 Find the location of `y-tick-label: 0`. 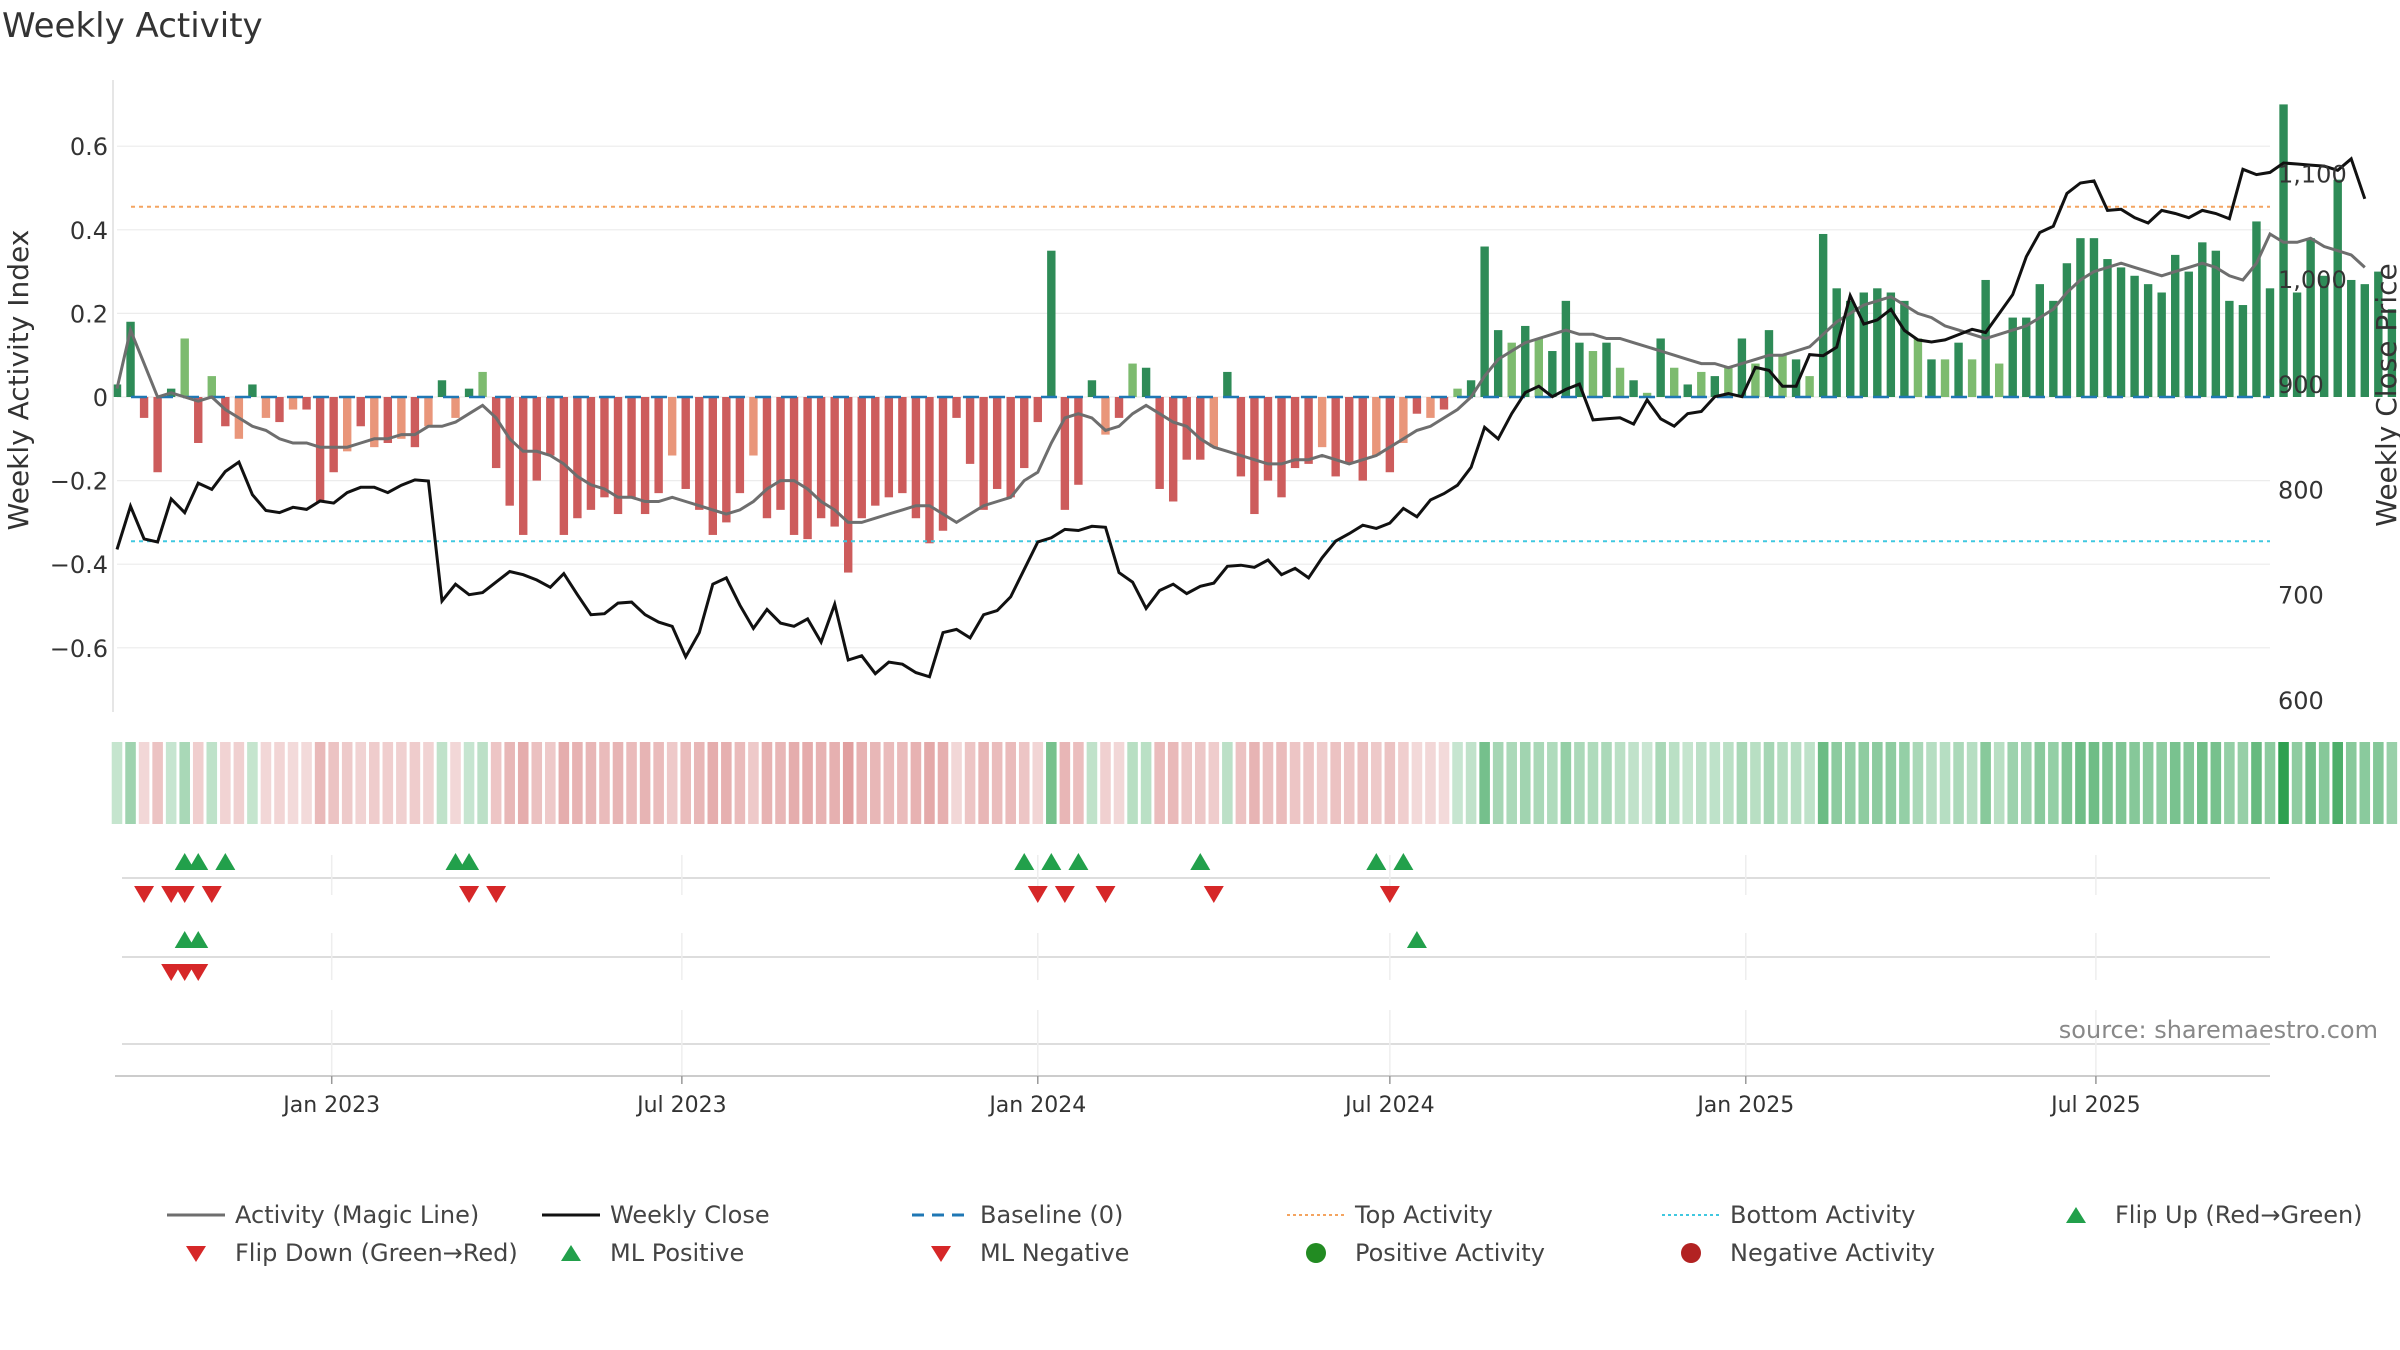

y-tick-label: 0 is located at coordinates (100, 398).